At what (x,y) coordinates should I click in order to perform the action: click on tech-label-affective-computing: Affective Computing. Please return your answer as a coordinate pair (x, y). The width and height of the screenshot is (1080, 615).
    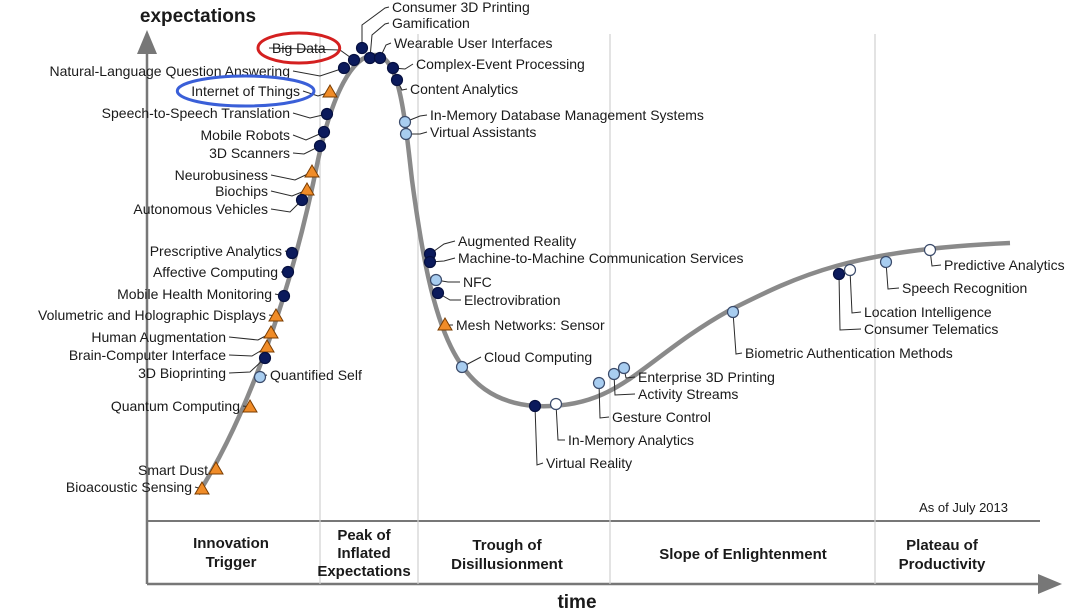
    Looking at the image, I should click on (215, 272).